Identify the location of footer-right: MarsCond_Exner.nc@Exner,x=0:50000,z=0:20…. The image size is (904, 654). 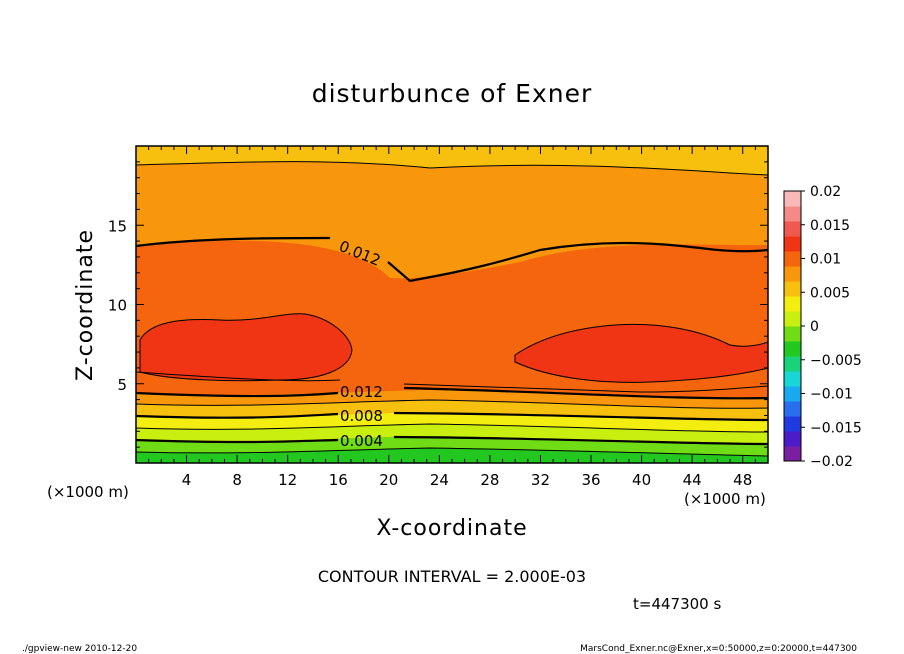
(718, 649).